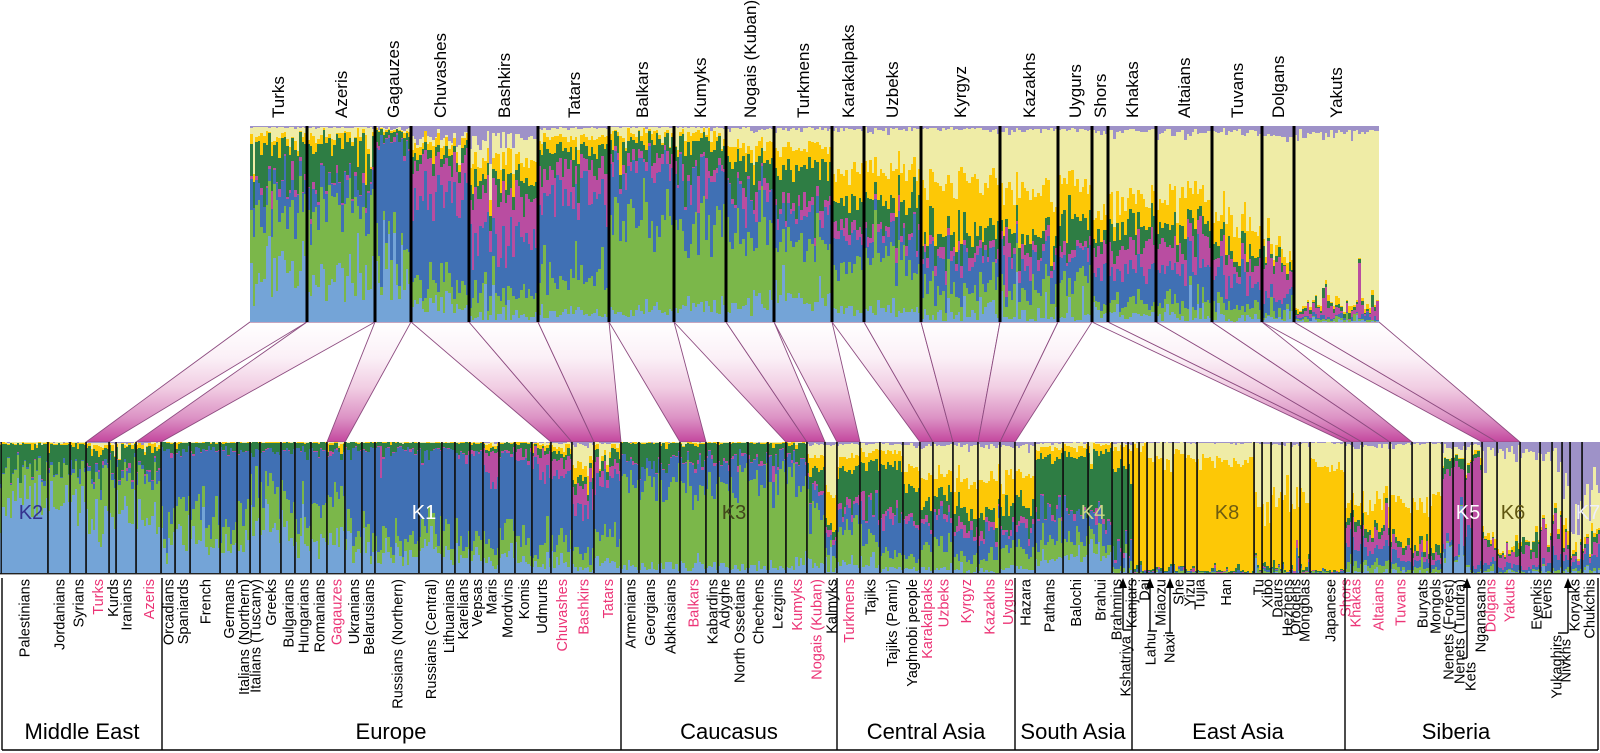 The width and height of the screenshot is (1600, 753). Describe the element at coordinates (170, 612) in the screenshot. I see `svg-text: Orcadians` at that location.